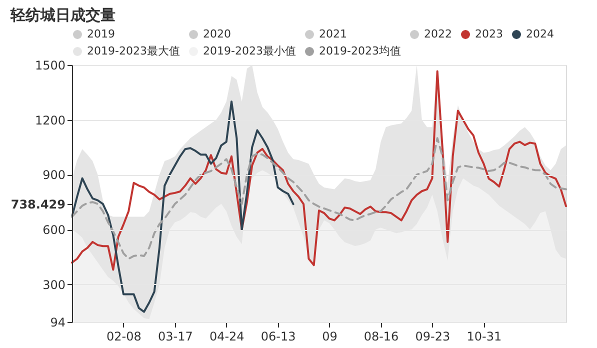 This screenshot has width=597, height=348. Describe the element at coordinates (432, 337) in the screenshot. I see `x-tick-label: 09-23` at that location.